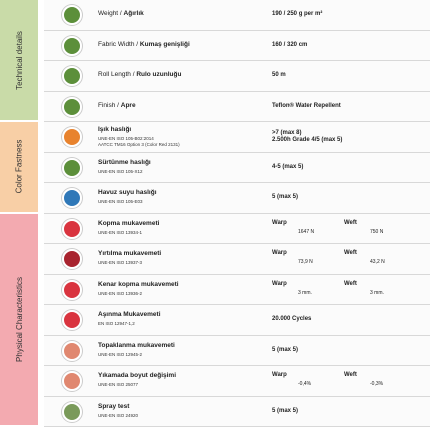  What do you see at coordinates (120, 232) in the screenshot?
I see `standard: UNE-EN ISO 13934-1` at bounding box center [120, 232].